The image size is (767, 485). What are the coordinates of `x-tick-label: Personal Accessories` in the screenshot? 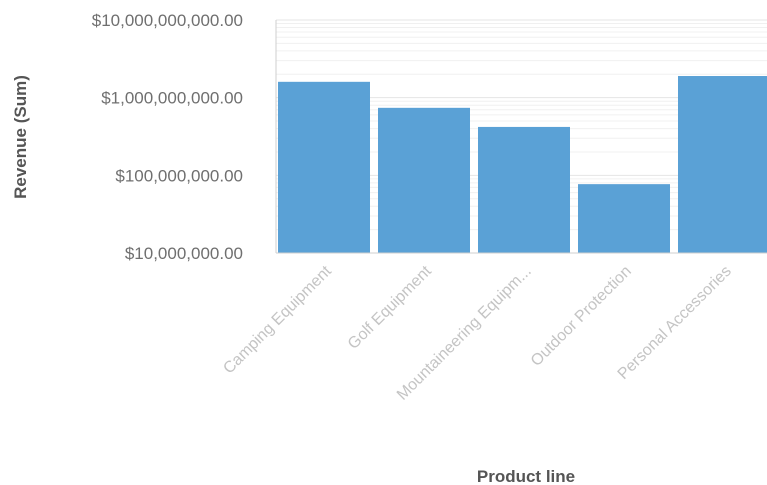 It's located at (675, 323).